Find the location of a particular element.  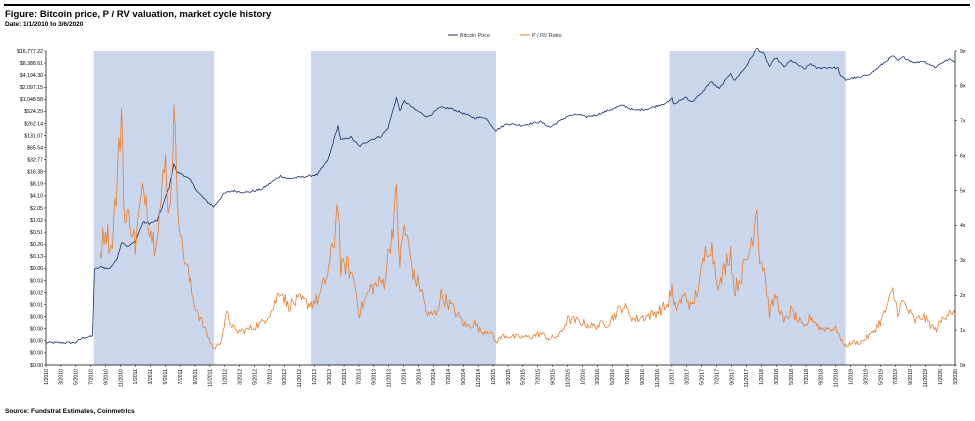

right-tick-label: 0x is located at coordinates (963, 366).